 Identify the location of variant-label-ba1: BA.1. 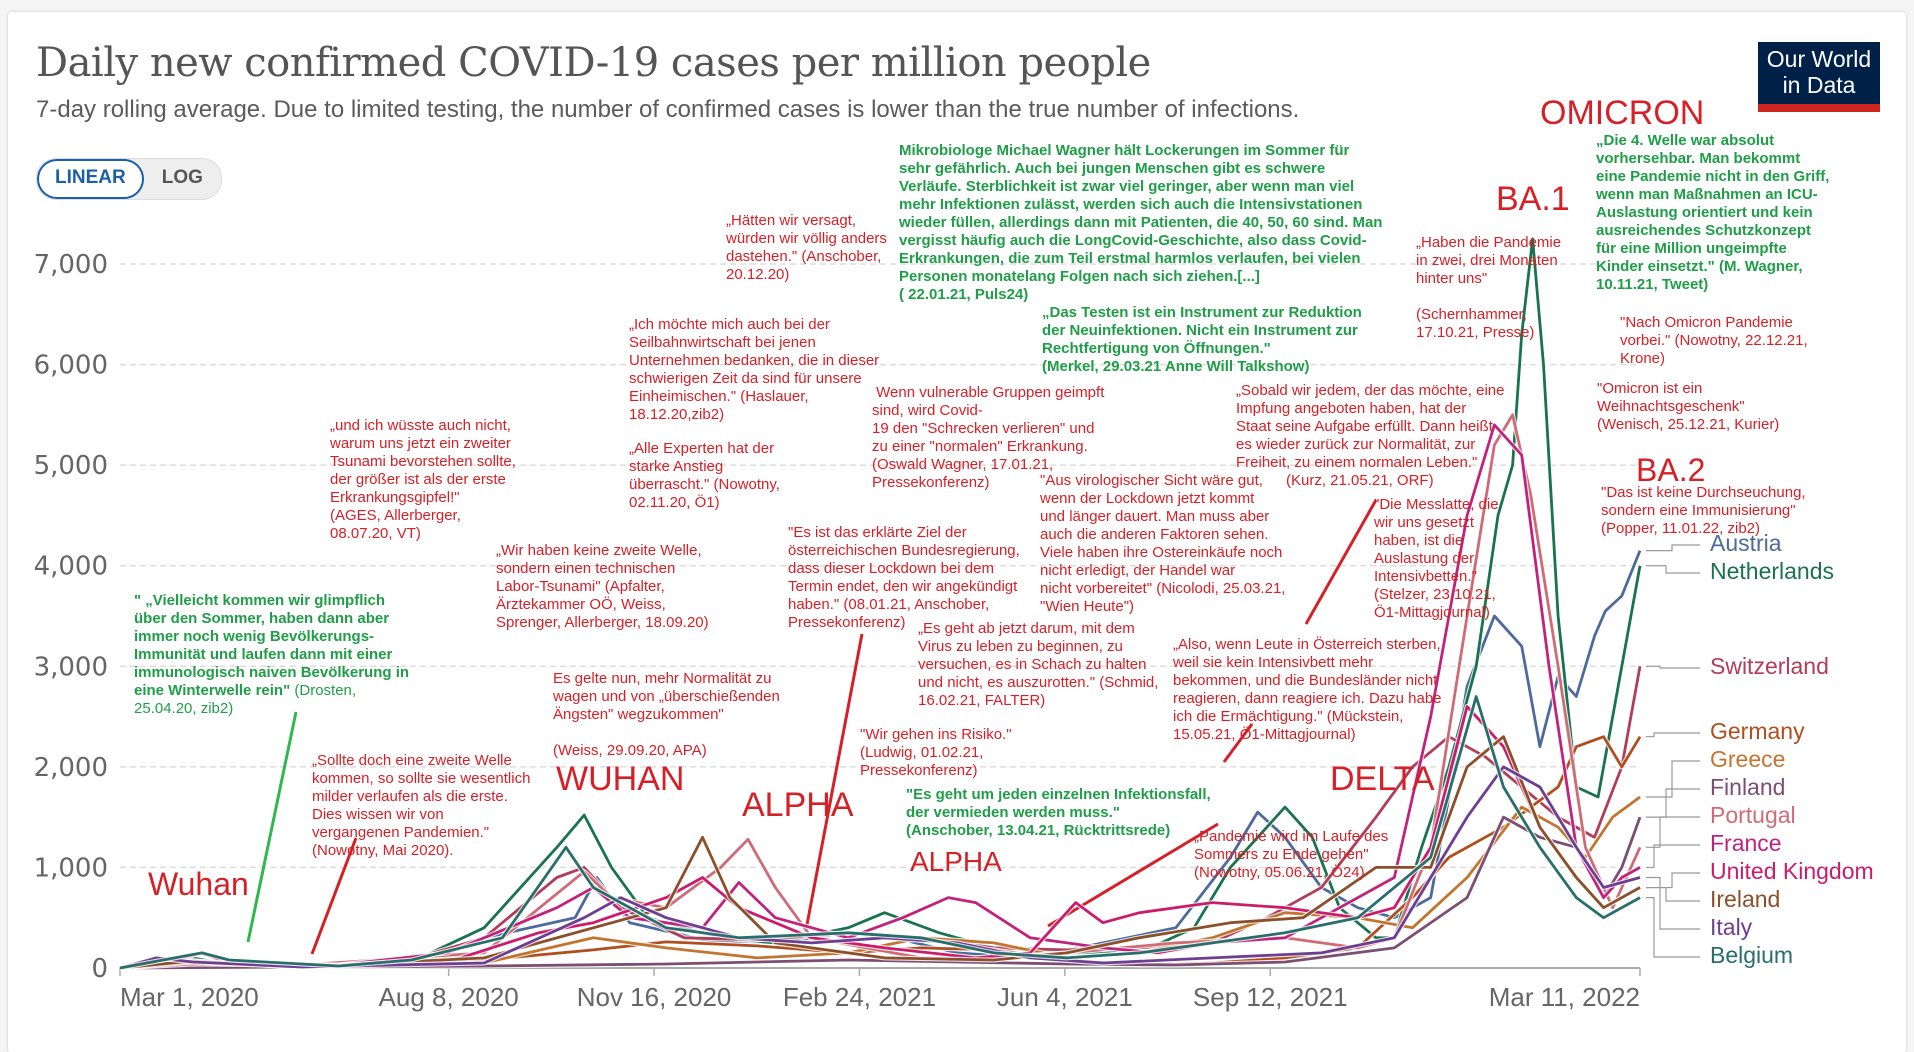
(1533, 199).